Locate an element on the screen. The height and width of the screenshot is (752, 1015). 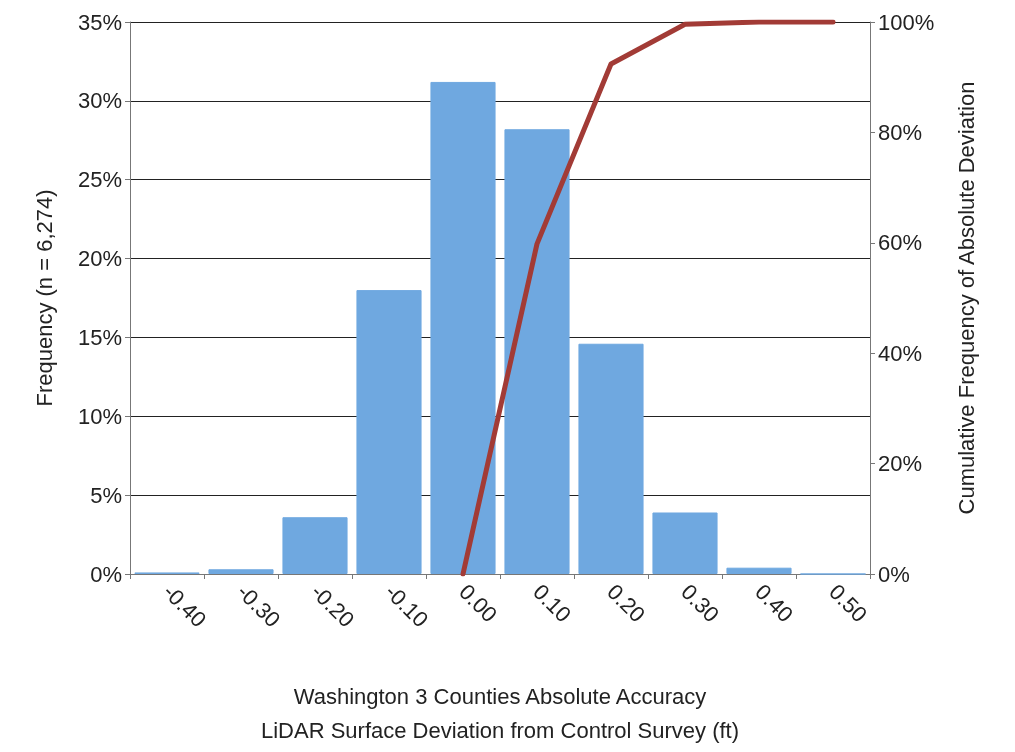
x-tick-label: -0.40 is located at coordinates (185, 606).